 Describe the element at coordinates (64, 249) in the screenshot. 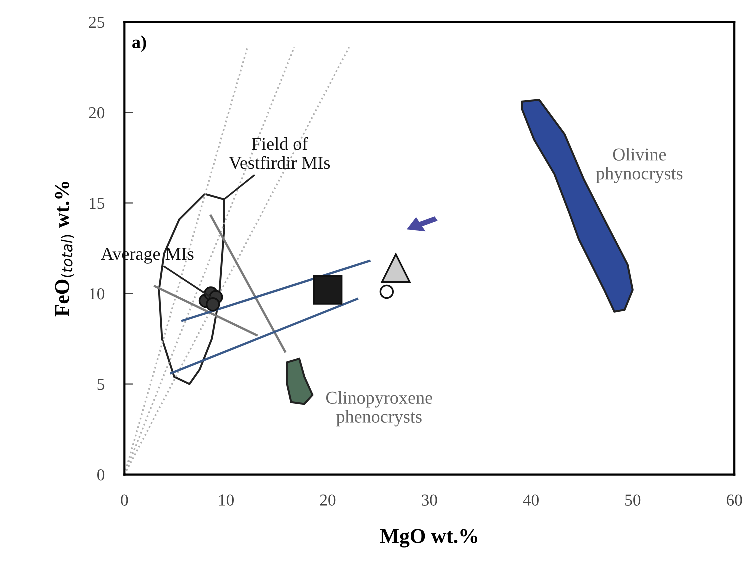

I see `y-axis-title: FeO$_{(total)}$ wt.%` at that location.